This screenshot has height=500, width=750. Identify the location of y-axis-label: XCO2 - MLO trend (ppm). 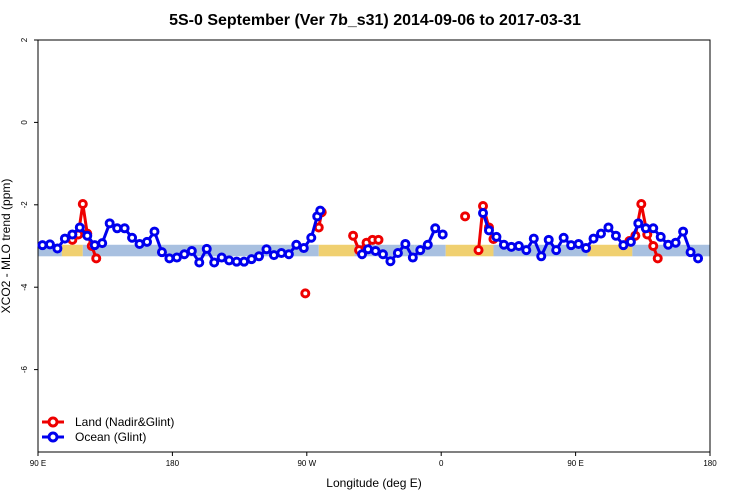
(6, 246).